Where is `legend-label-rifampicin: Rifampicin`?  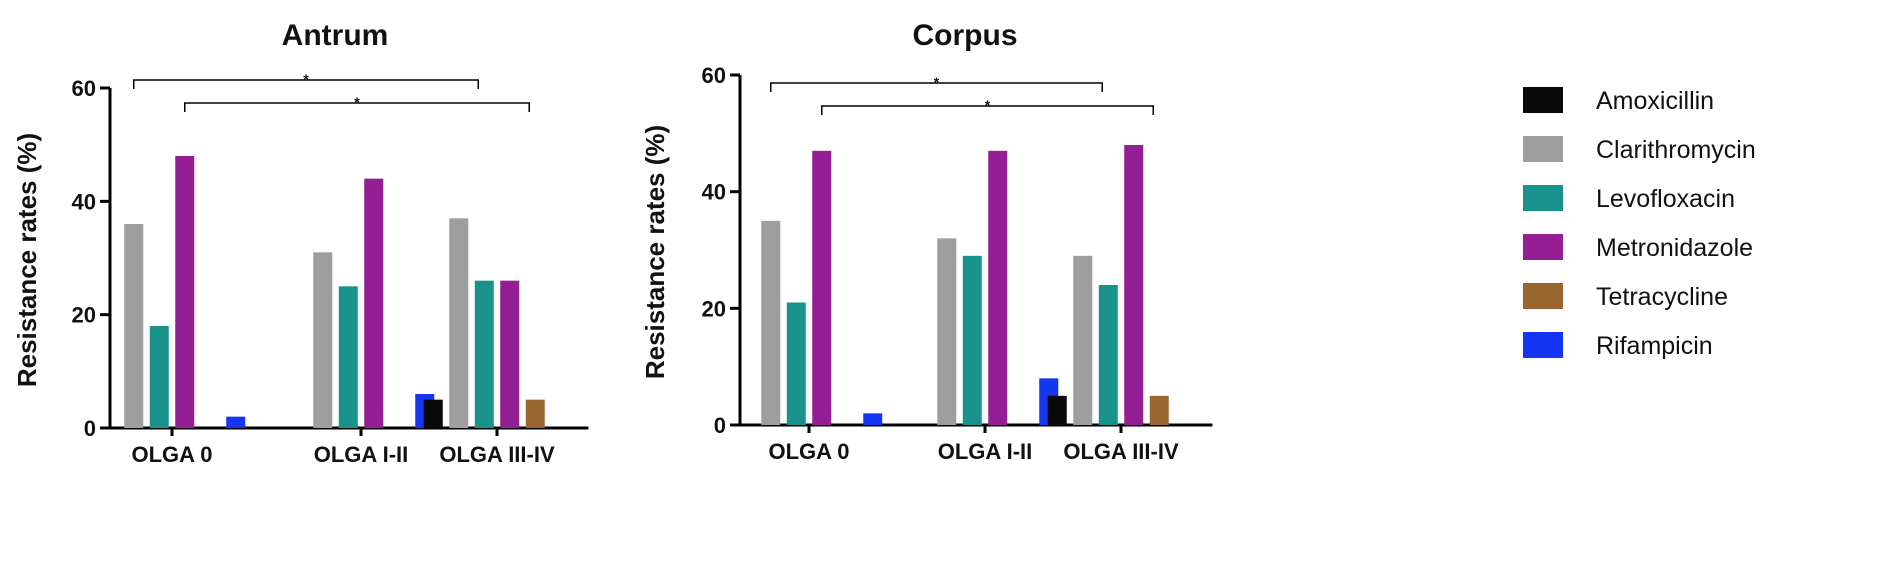
legend-label-rifampicin: Rifampicin is located at coordinates (1654, 346).